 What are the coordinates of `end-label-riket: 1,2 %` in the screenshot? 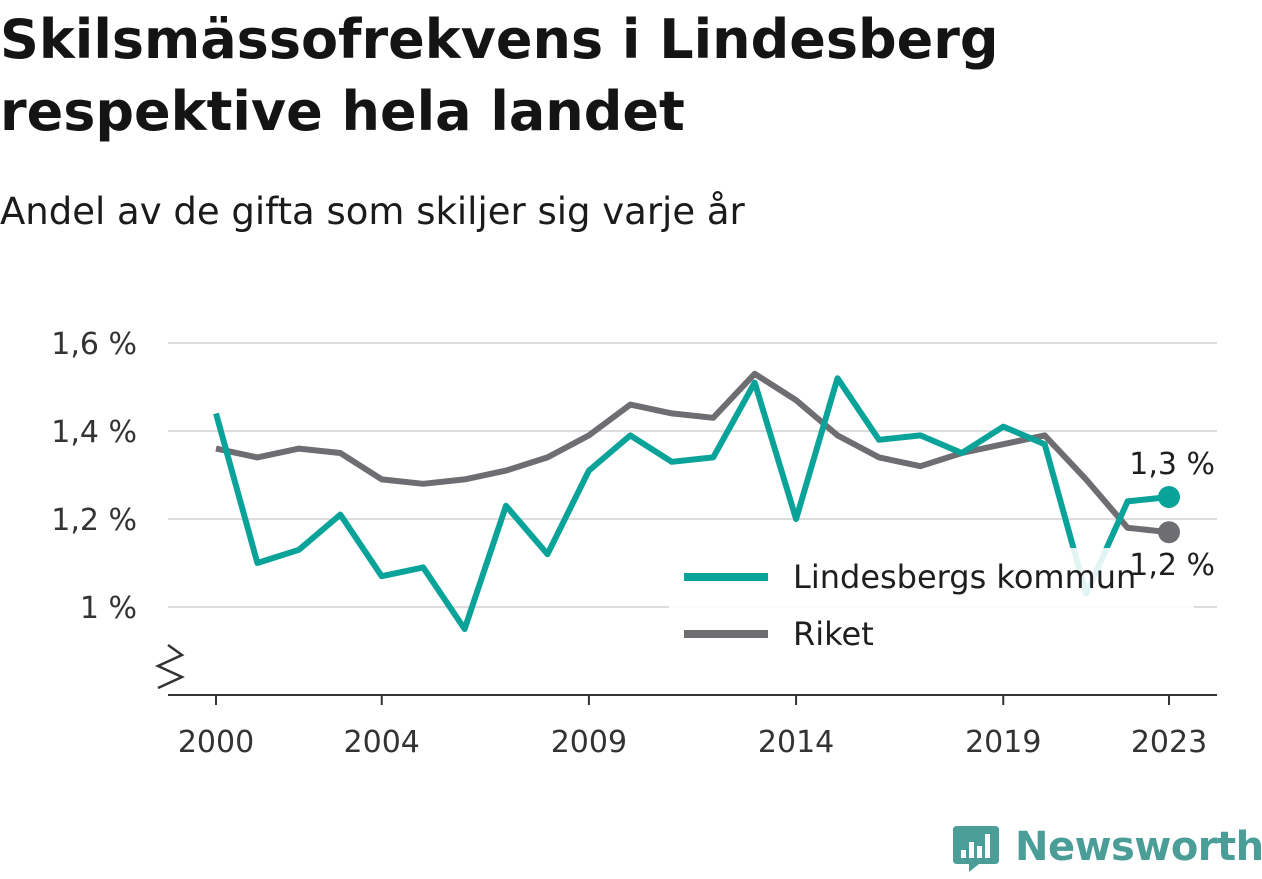 It's located at (1172, 565).